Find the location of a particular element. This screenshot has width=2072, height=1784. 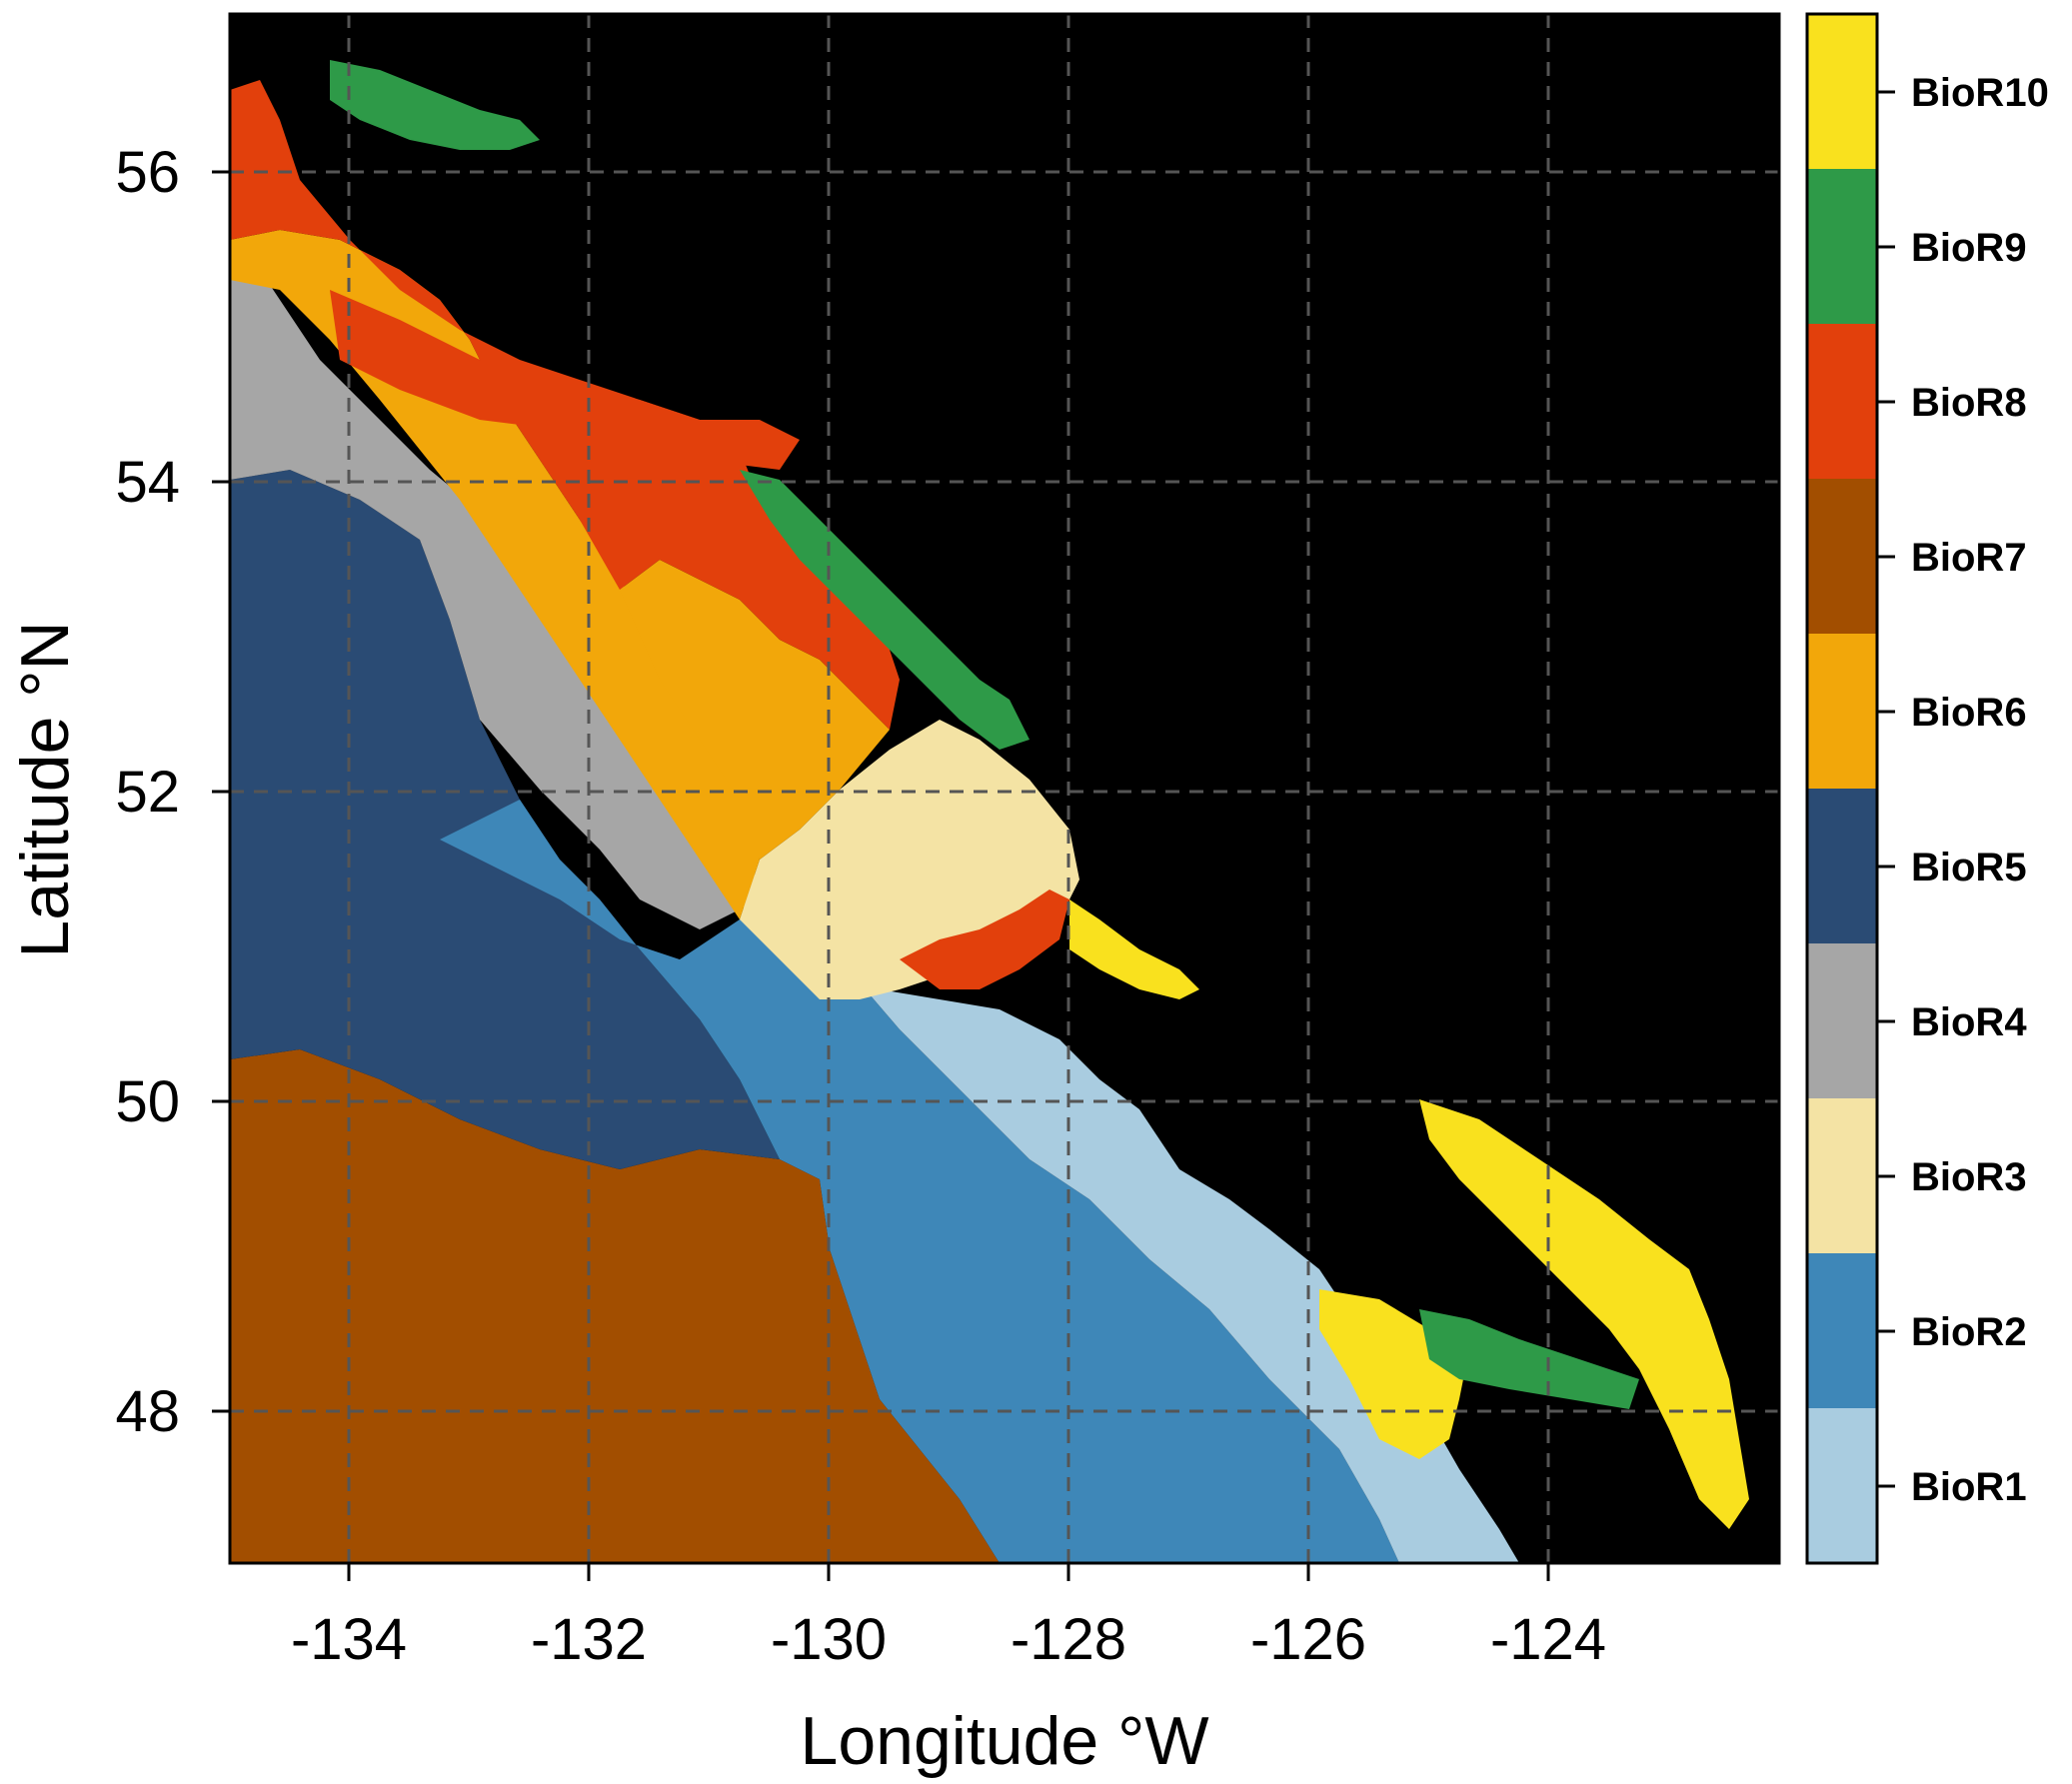

x-tick-label: -126 is located at coordinates (1308, 1639).